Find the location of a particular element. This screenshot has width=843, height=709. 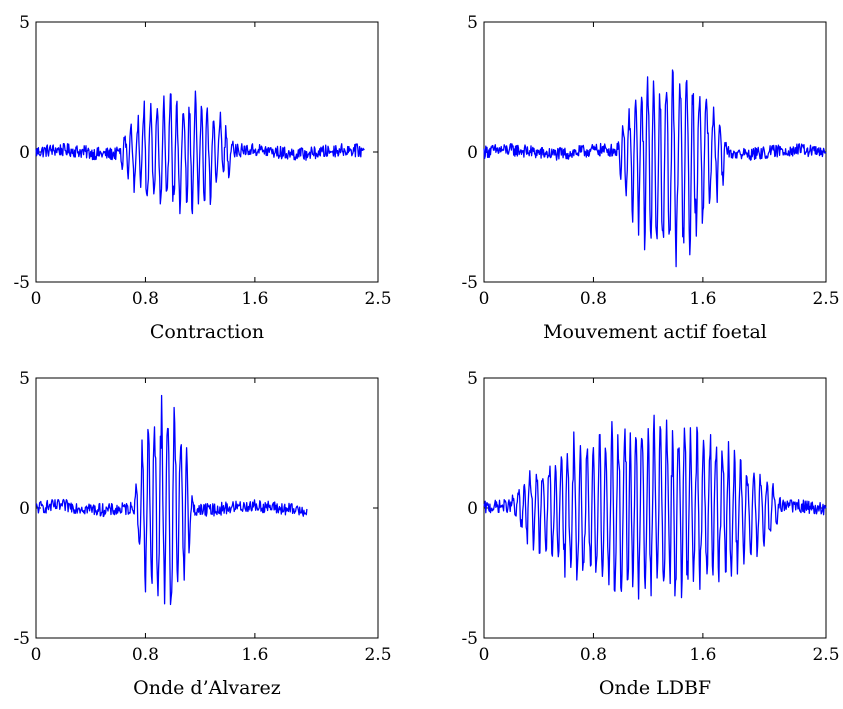

x-axis-label: Mouvement actif foetal is located at coordinates (655, 332).